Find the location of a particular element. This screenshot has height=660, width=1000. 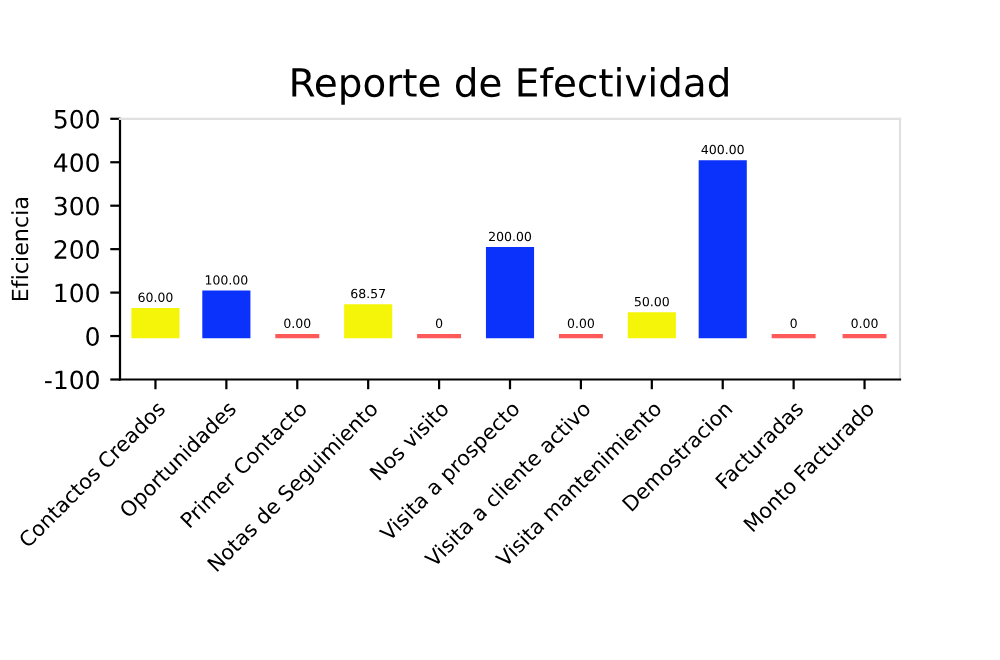

y-tick-label: -100 is located at coordinates (72, 380).